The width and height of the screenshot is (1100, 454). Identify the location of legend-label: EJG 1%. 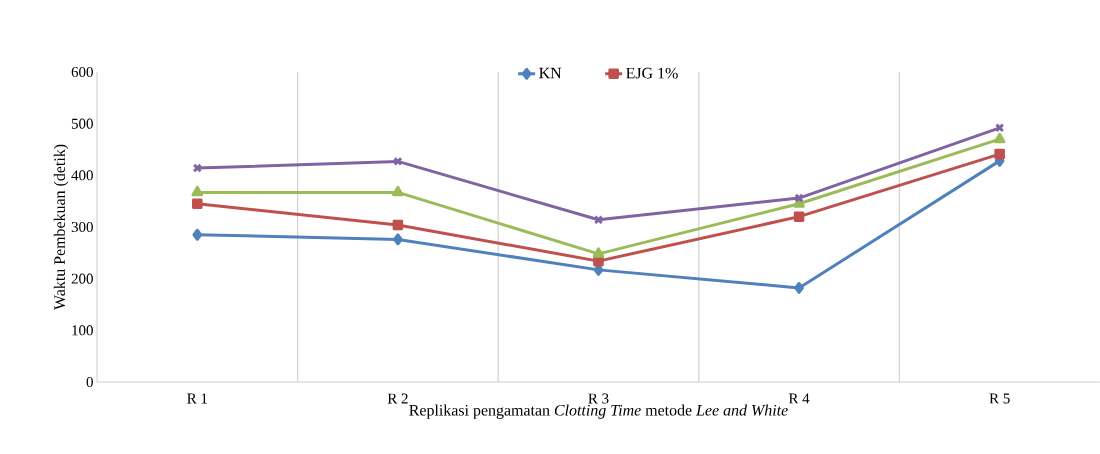
(652, 73).